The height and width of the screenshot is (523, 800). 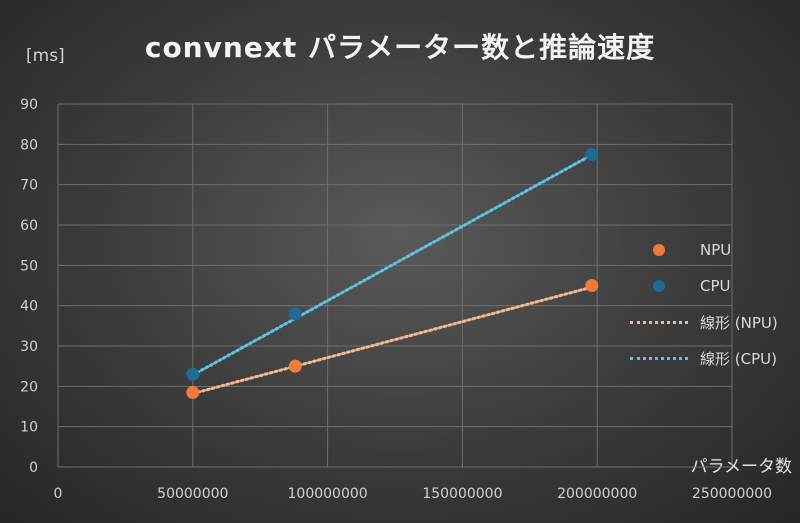 I want to click on y-tick-label-90: 90, so click(x=29, y=105).